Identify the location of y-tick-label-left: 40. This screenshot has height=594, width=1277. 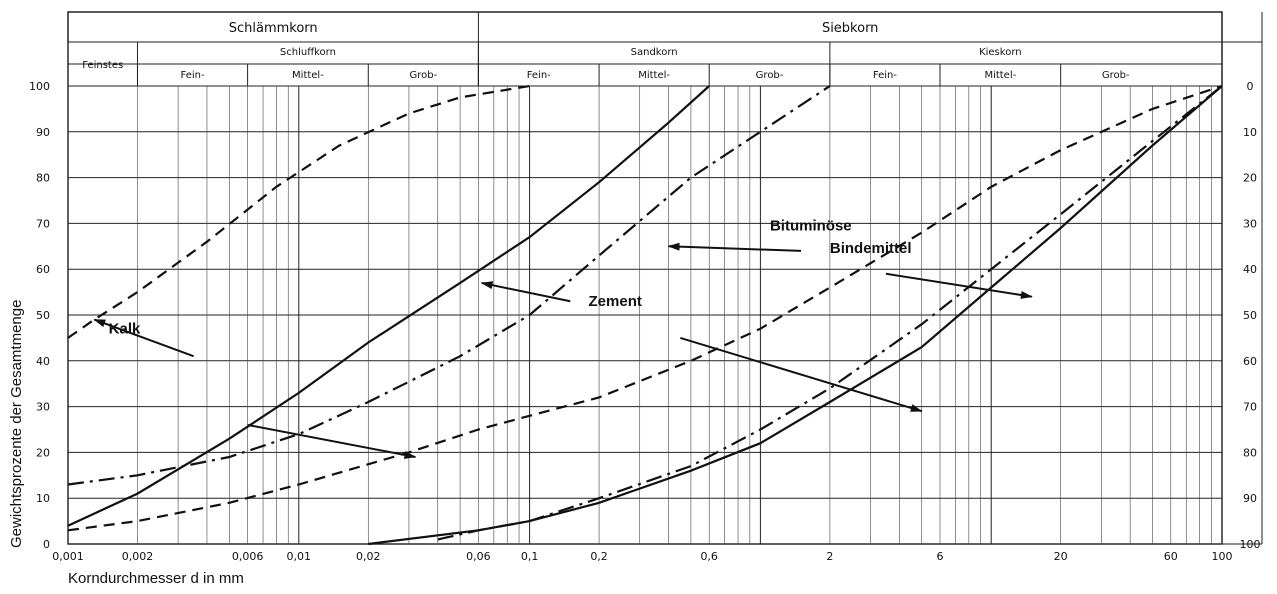
(43, 361).